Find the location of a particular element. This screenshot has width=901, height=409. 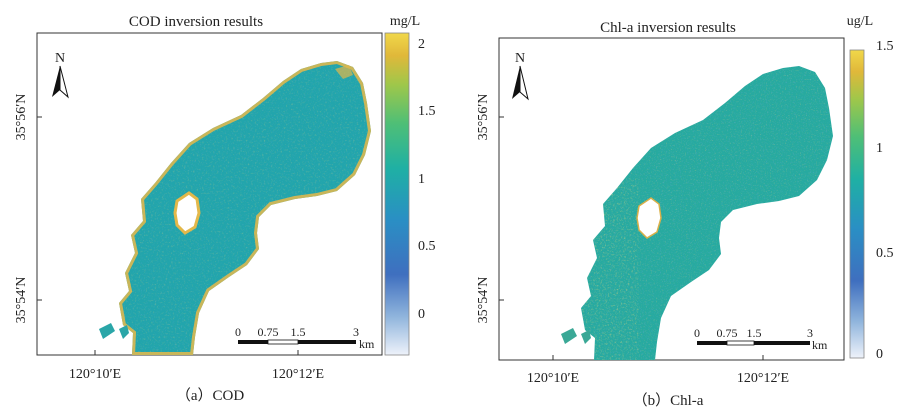

north-arrow-chla: N is located at coordinates (520, 76).